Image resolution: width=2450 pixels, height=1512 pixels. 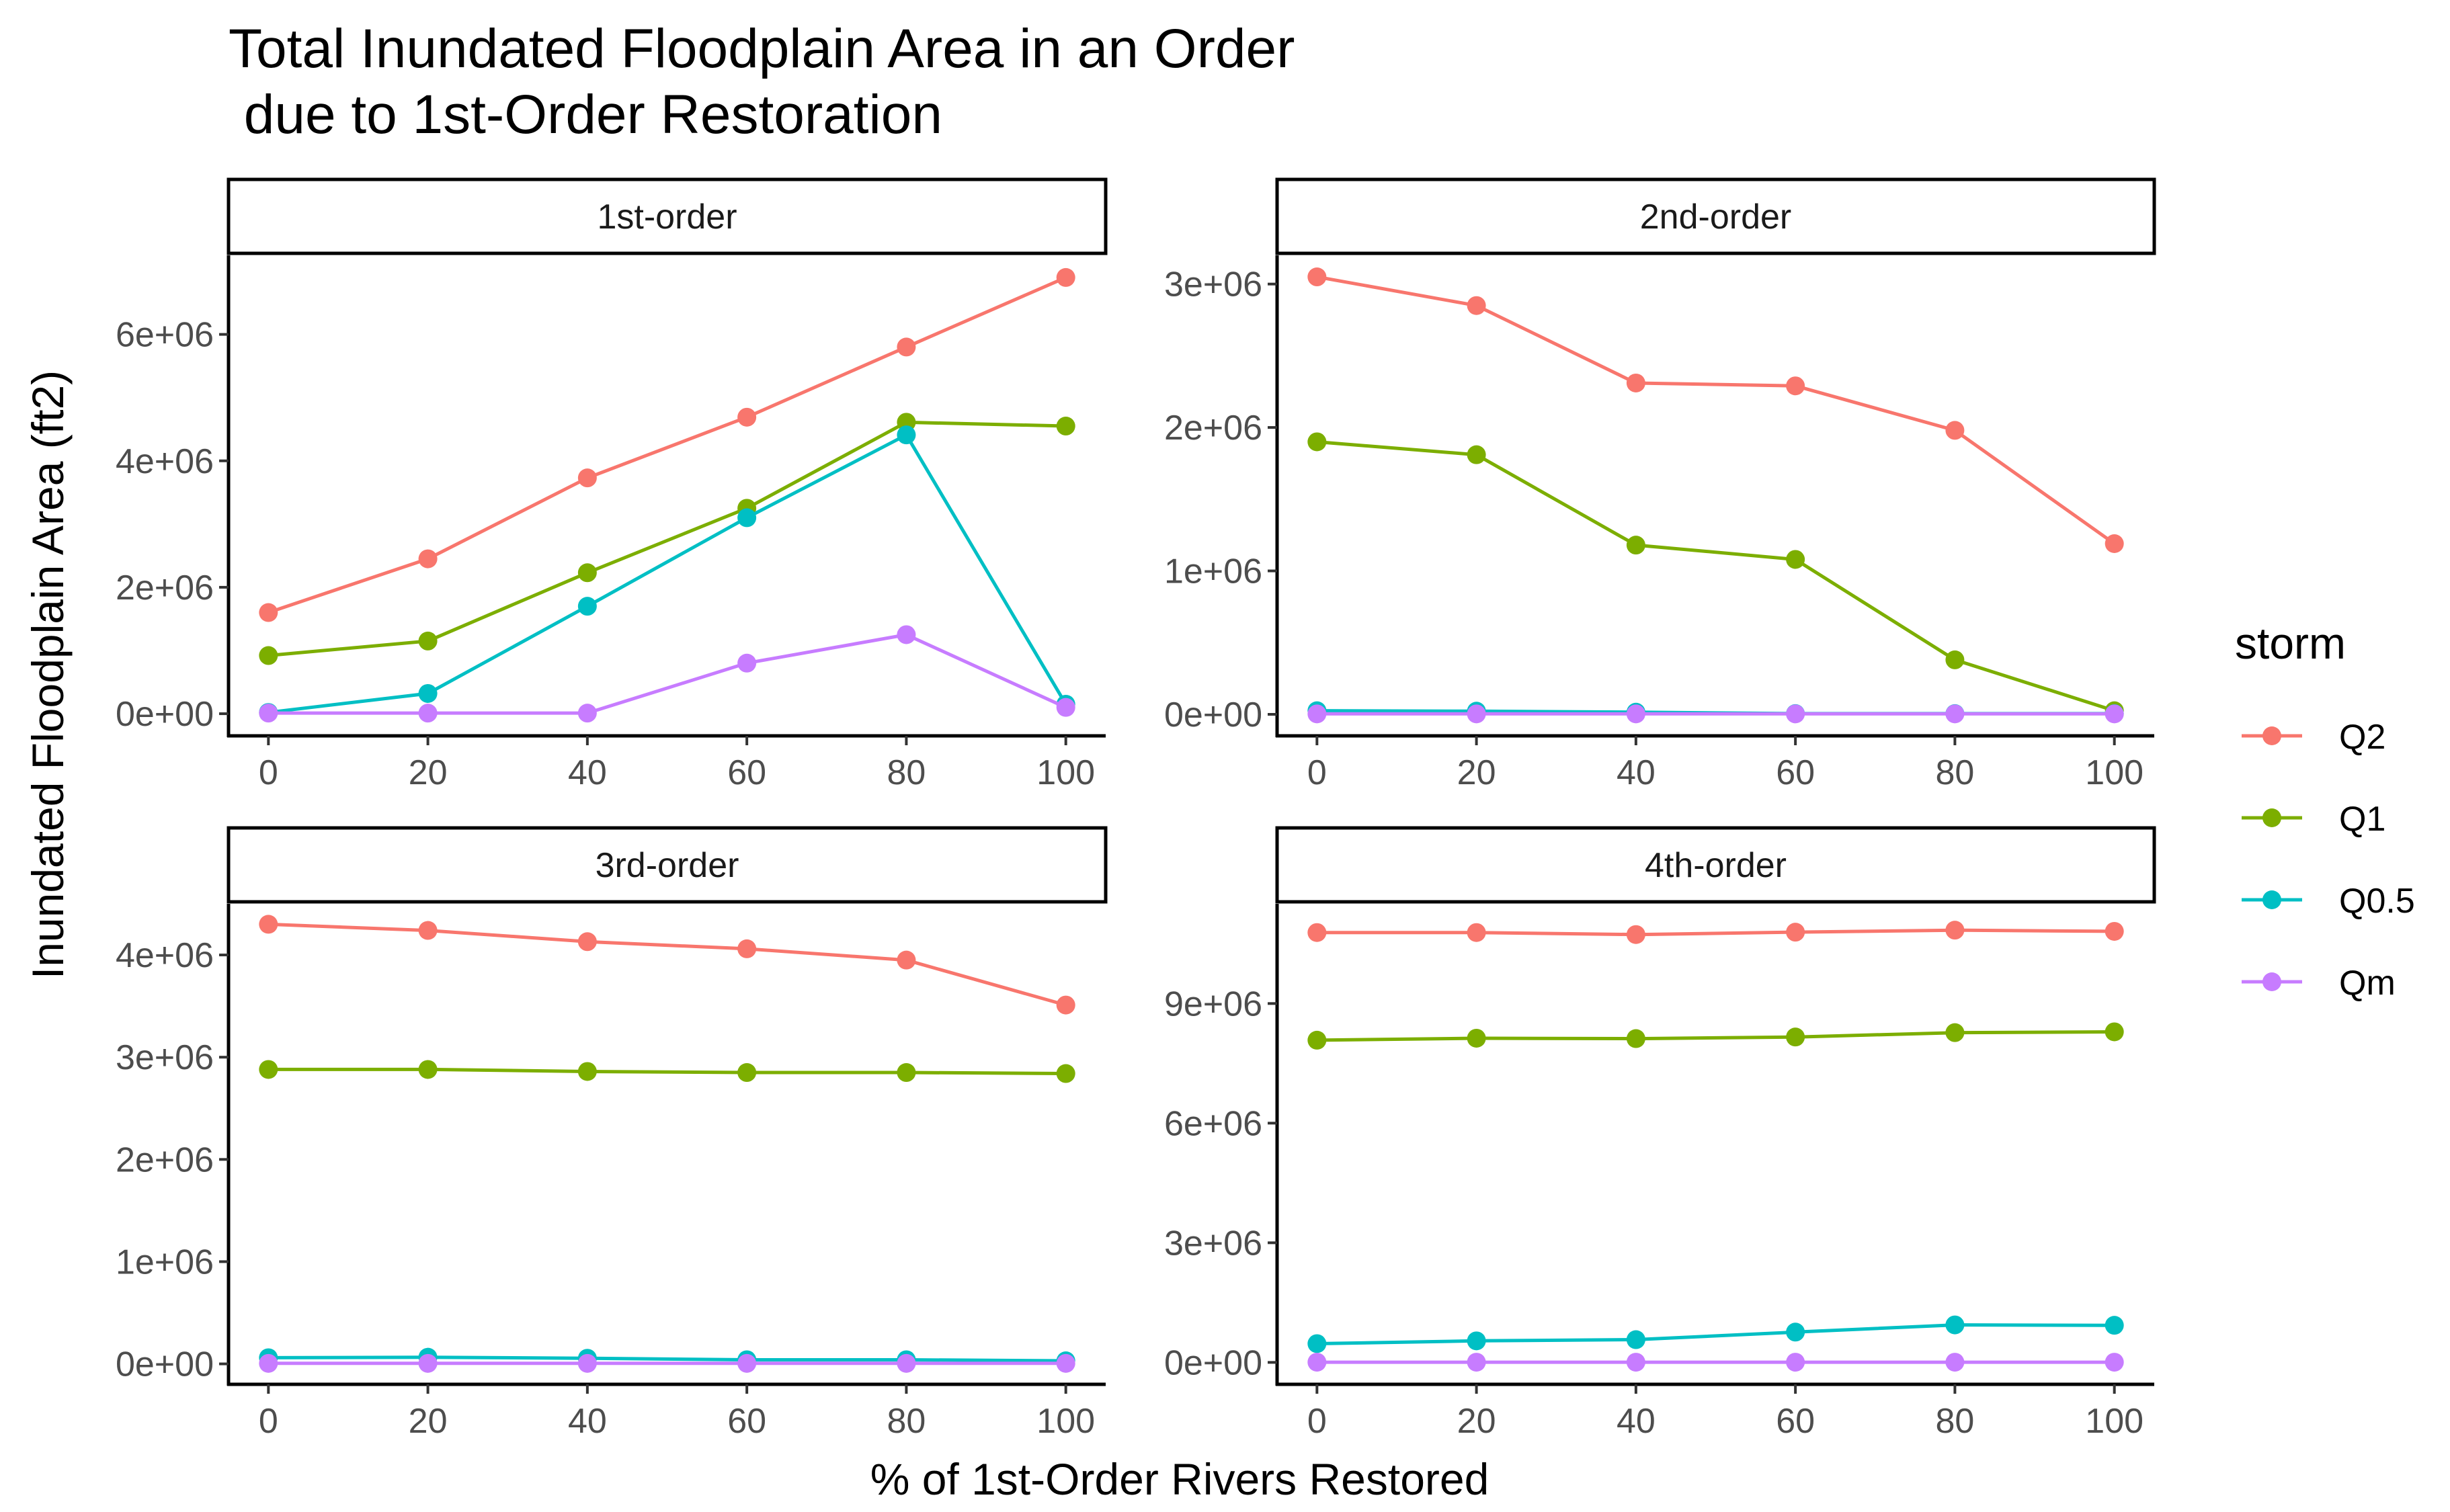 I want to click on chart-title-line: due to 1st-Order Restoration, so click(x=585, y=114).